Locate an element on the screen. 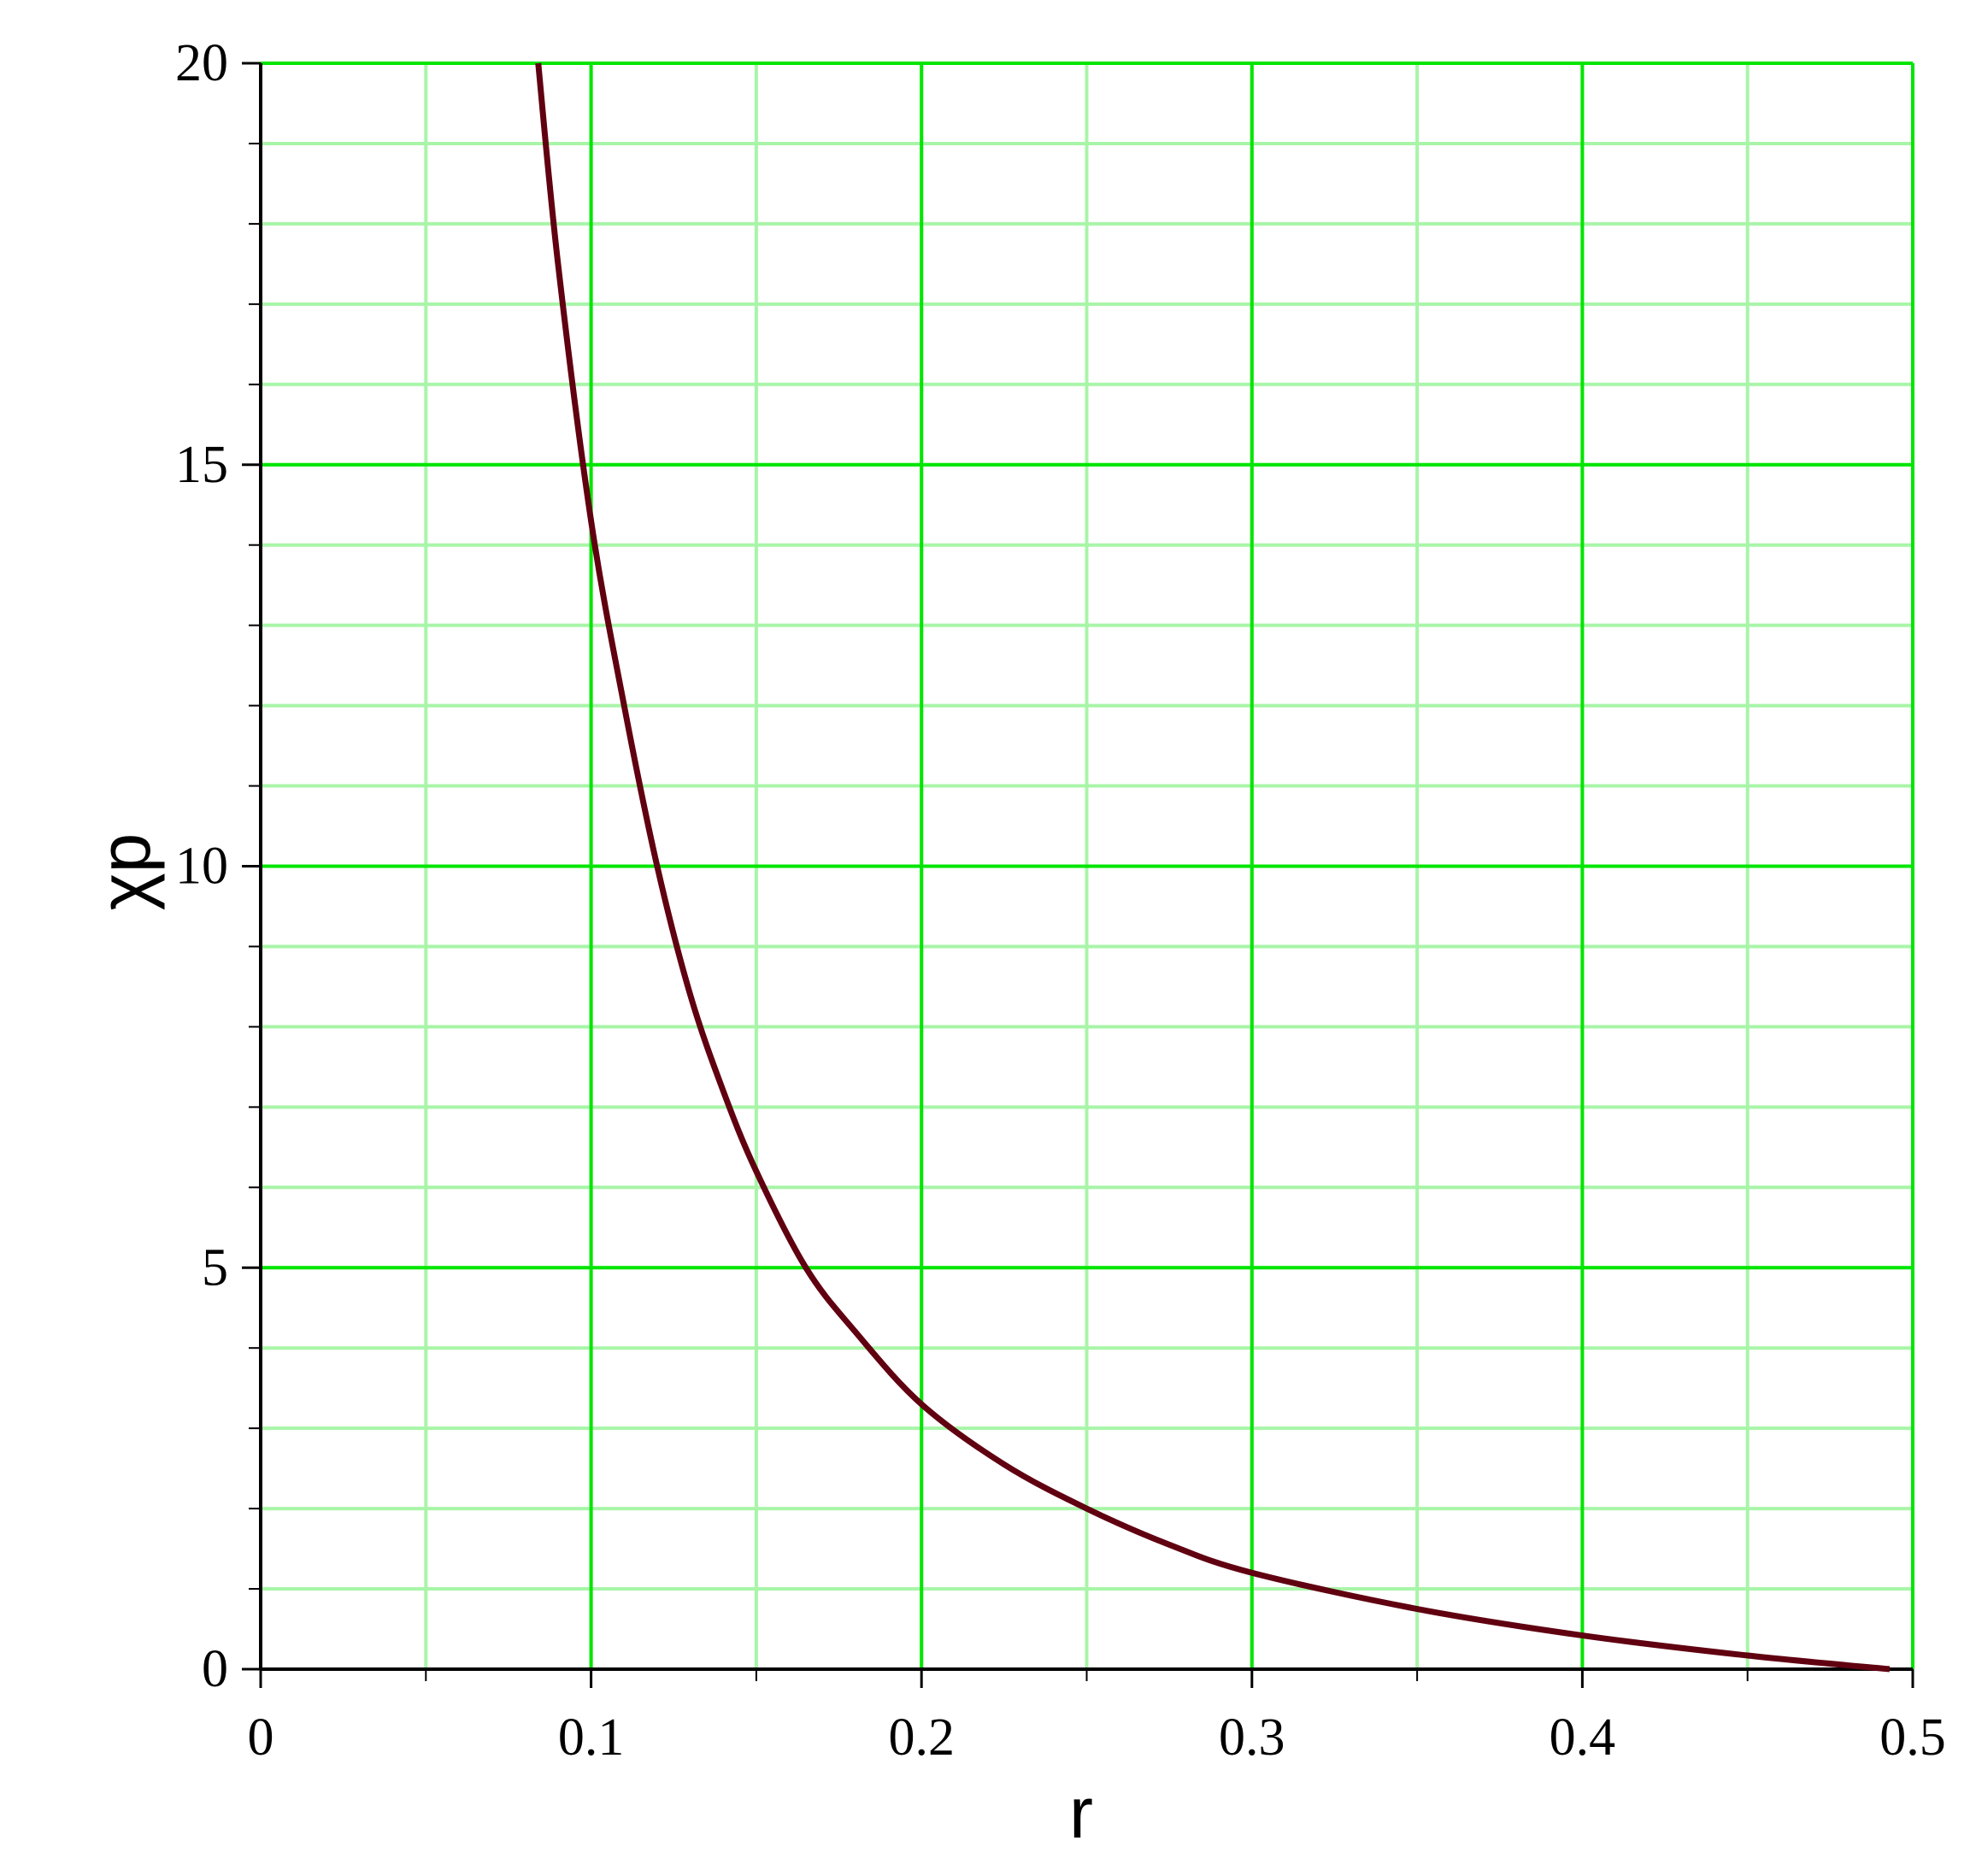 The image size is (1976, 1876). y-tick-label: 10 is located at coordinates (201, 867).